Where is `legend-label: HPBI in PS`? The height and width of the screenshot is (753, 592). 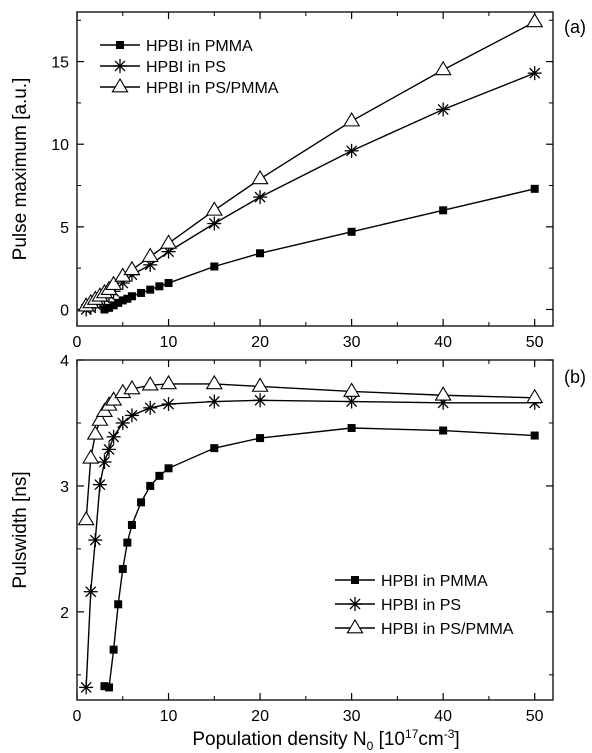 legend-label: HPBI in PS is located at coordinates (186, 67).